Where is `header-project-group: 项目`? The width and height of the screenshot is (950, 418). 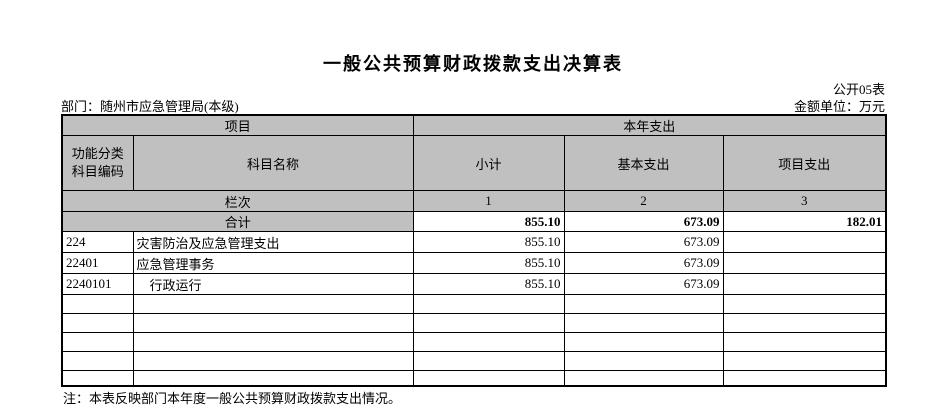 header-project-group: 项目 is located at coordinates (237, 125).